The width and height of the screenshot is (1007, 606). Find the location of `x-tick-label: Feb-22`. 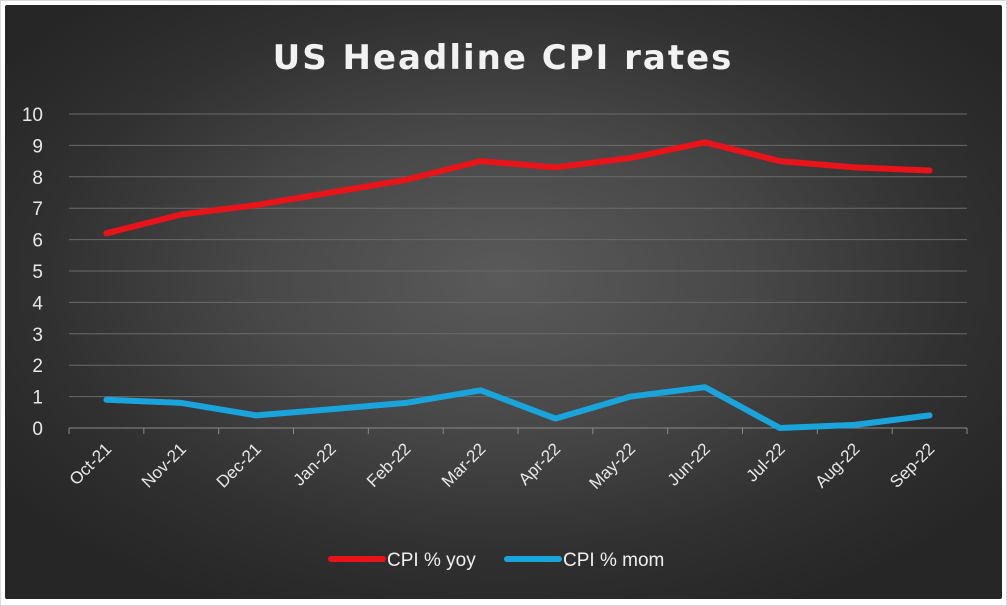

x-tick-label: Feb-22 is located at coordinates (389, 465).